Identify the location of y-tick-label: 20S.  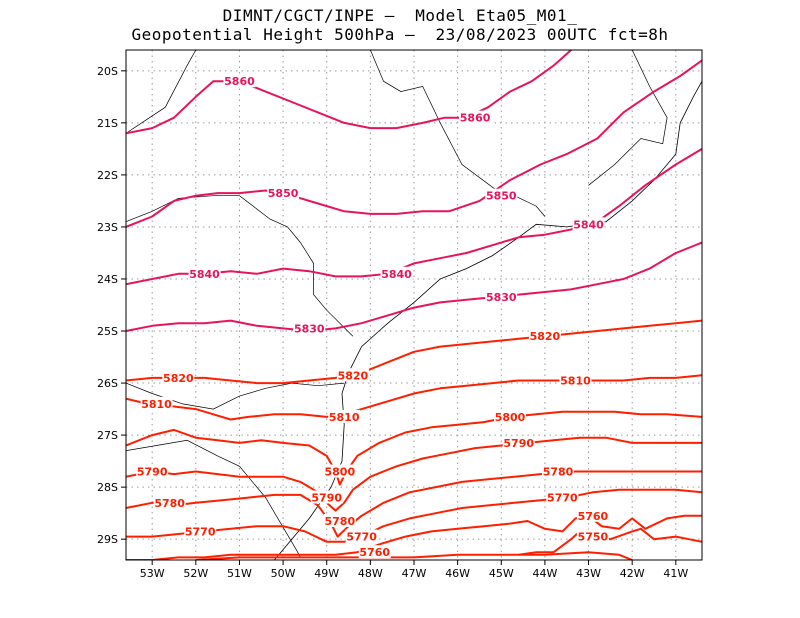
(107, 71).